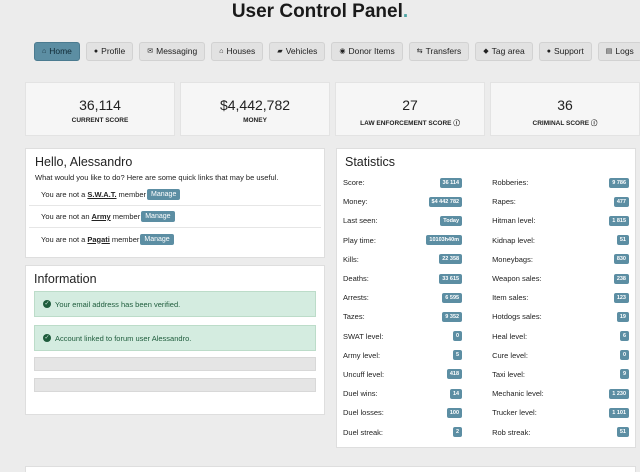 This screenshot has height=472, width=640. I want to click on nav-donor-items-button: ◉ Donor Items, so click(367, 51).